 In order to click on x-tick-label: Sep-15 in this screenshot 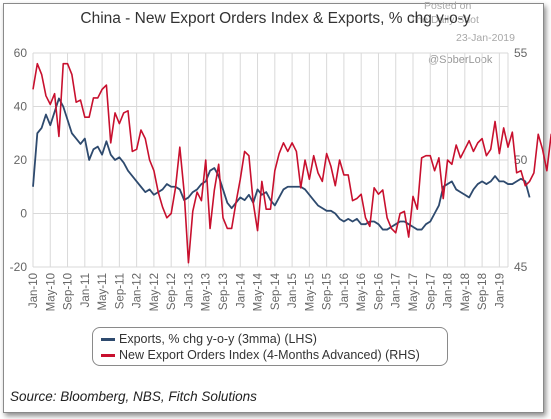, I will do `click(328, 291)`.